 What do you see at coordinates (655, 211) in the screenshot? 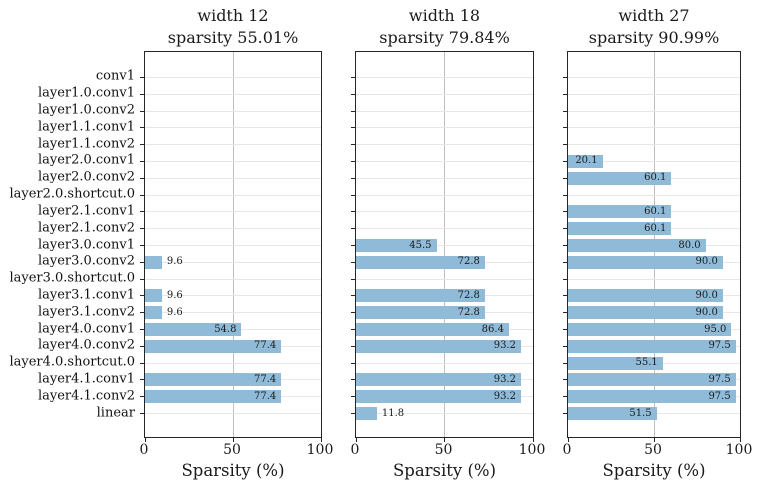
I see `bar-value-label: 60.1` at bounding box center [655, 211].